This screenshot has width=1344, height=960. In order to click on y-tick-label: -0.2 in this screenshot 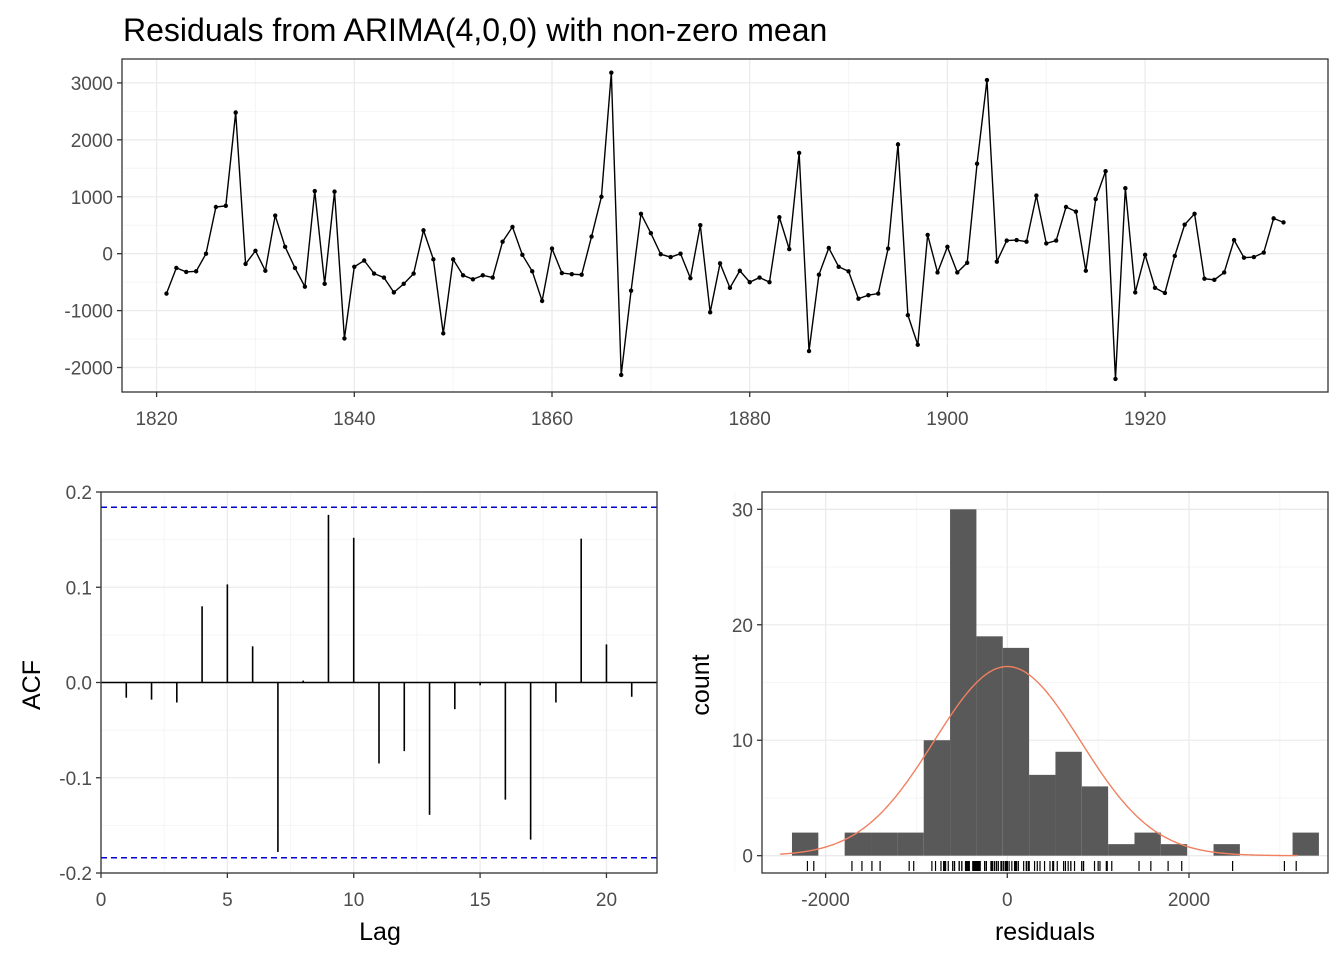, I will do `click(75, 874)`.